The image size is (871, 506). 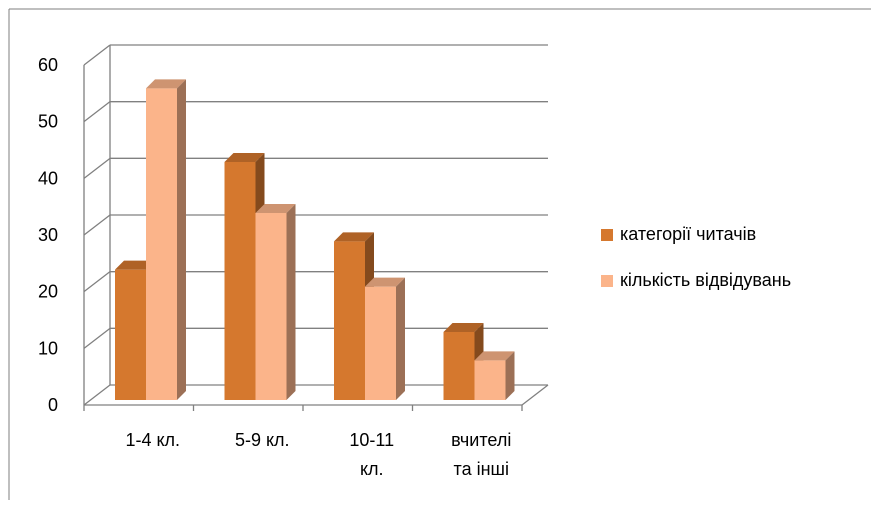 I want to click on bar-кількість-відвідувань-3, so click(x=494, y=375).